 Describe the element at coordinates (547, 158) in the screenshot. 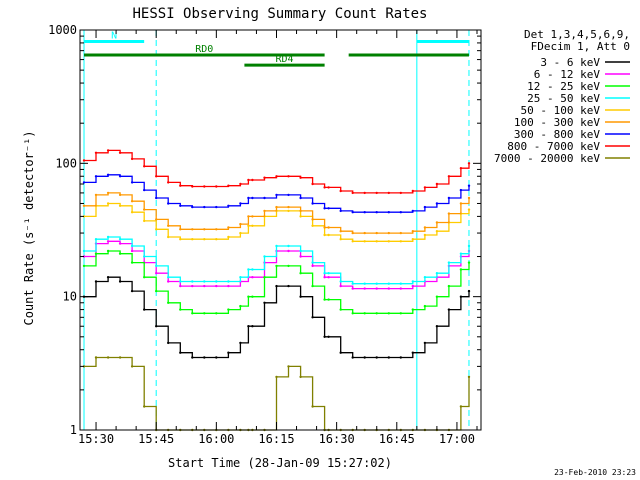

I see `legend-entry-label-8: 7000 - 20000 keV` at that location.